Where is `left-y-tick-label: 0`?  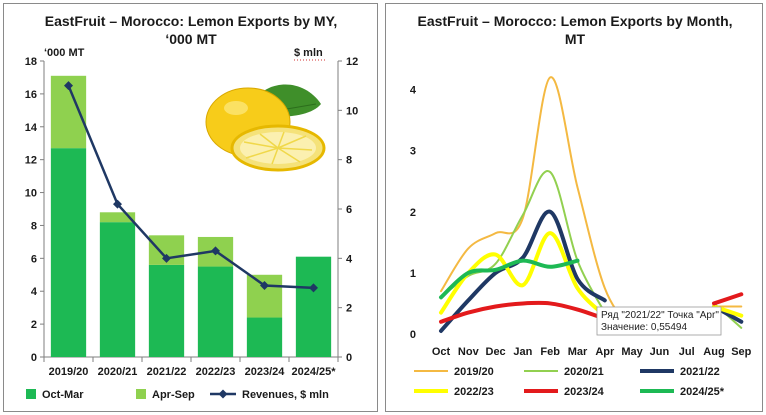 left-y-tick-label: 0 is located at coordinates (34, 358).